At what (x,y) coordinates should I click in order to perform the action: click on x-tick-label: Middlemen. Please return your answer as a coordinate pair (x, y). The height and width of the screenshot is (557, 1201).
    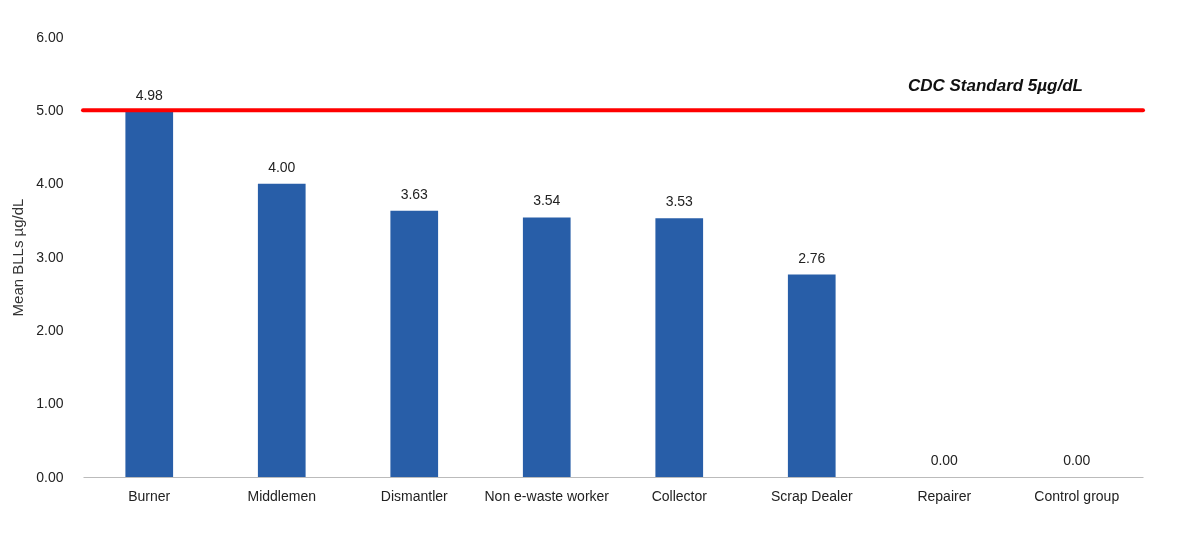
    Looking at the image, I should click on (281, 495).